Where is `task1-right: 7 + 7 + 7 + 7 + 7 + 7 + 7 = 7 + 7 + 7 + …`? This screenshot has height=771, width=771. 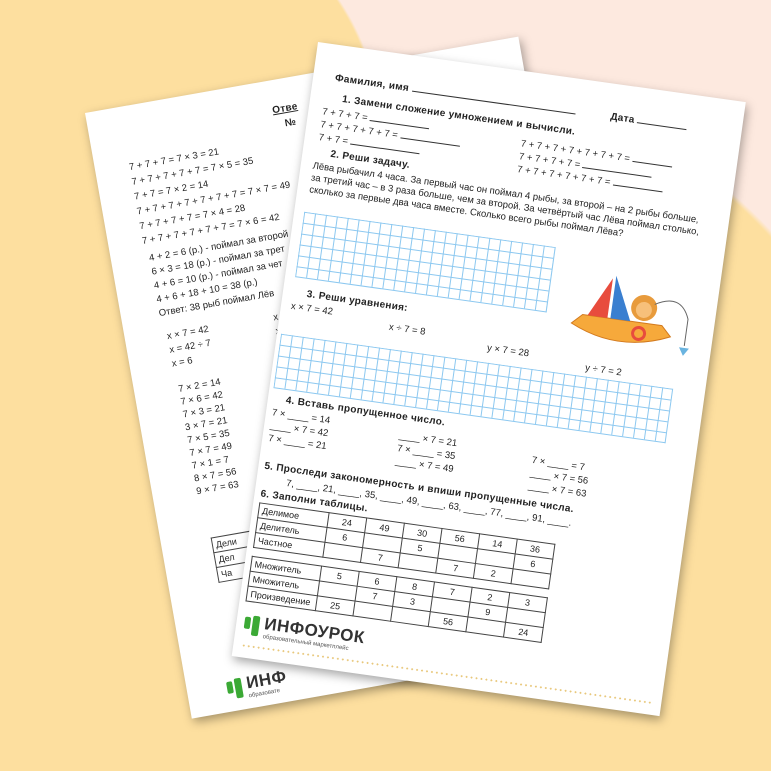
task1-right: 7 + 7 + 7 + 7 + 7 + 7 + 7 = 7 + 7 + 7 + … is located at coordinates (594, 167).